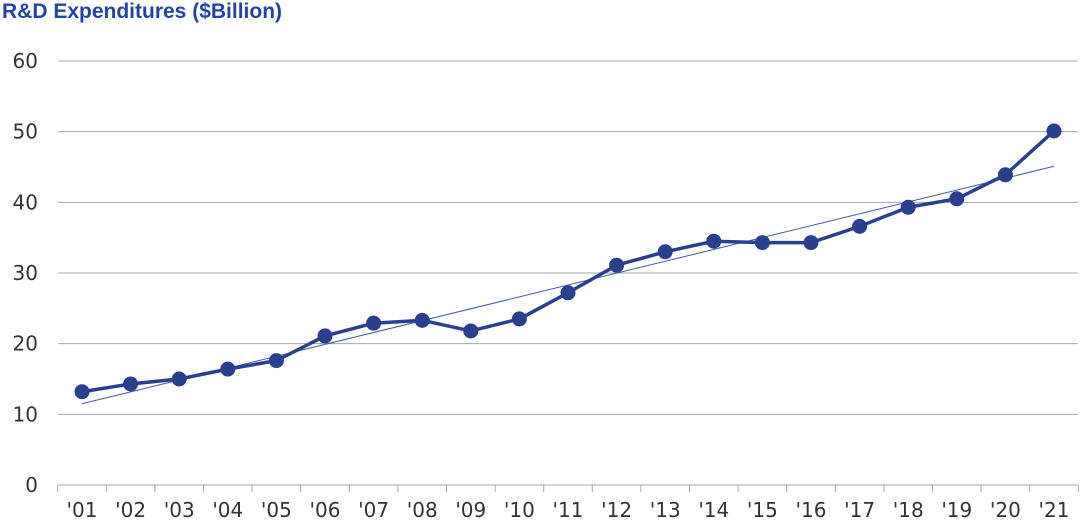 The image size is (1080, 527). I want to click on x-tick-label: '05, so click(276, 510).